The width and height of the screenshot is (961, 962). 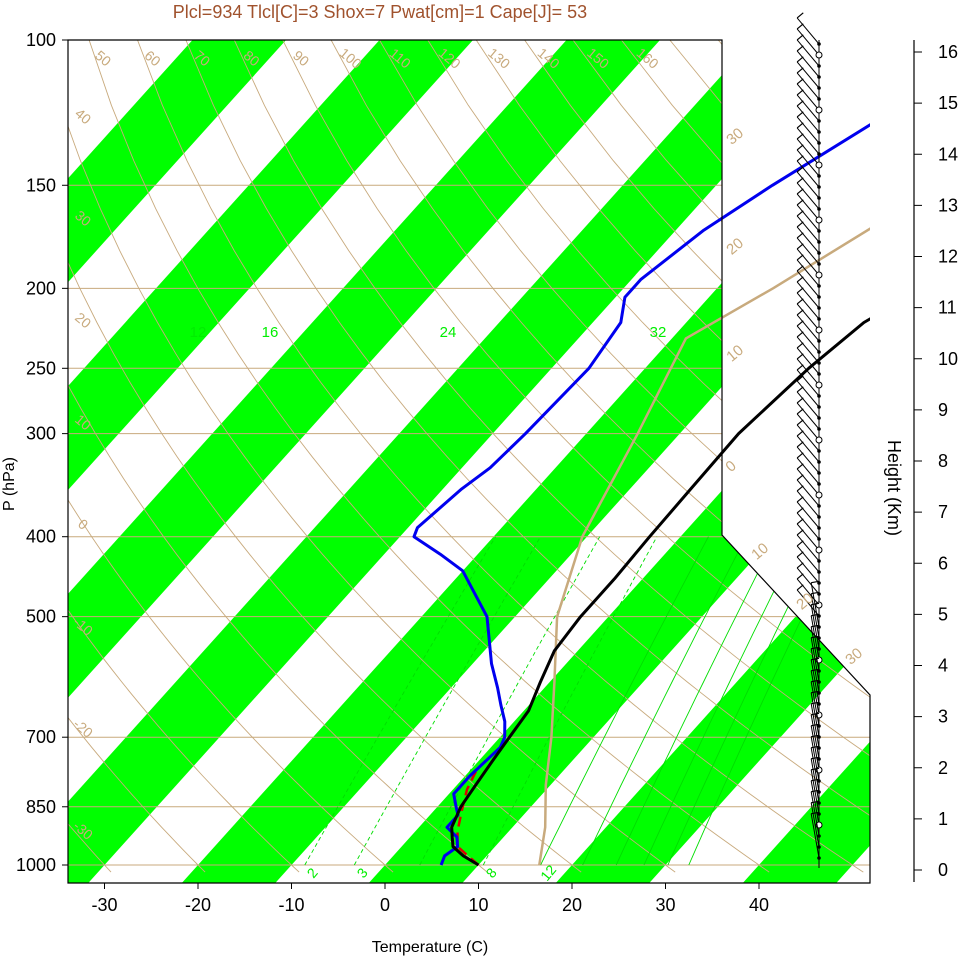 I want to click on height-tick-label: 0, so click(x=943, y=870).